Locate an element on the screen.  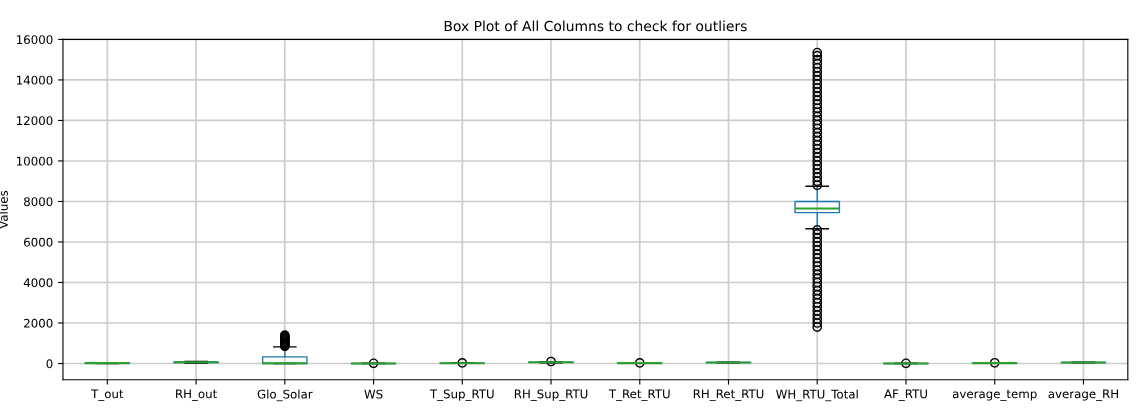
x-tick-label: T_out is located at coordinates (107, 395).